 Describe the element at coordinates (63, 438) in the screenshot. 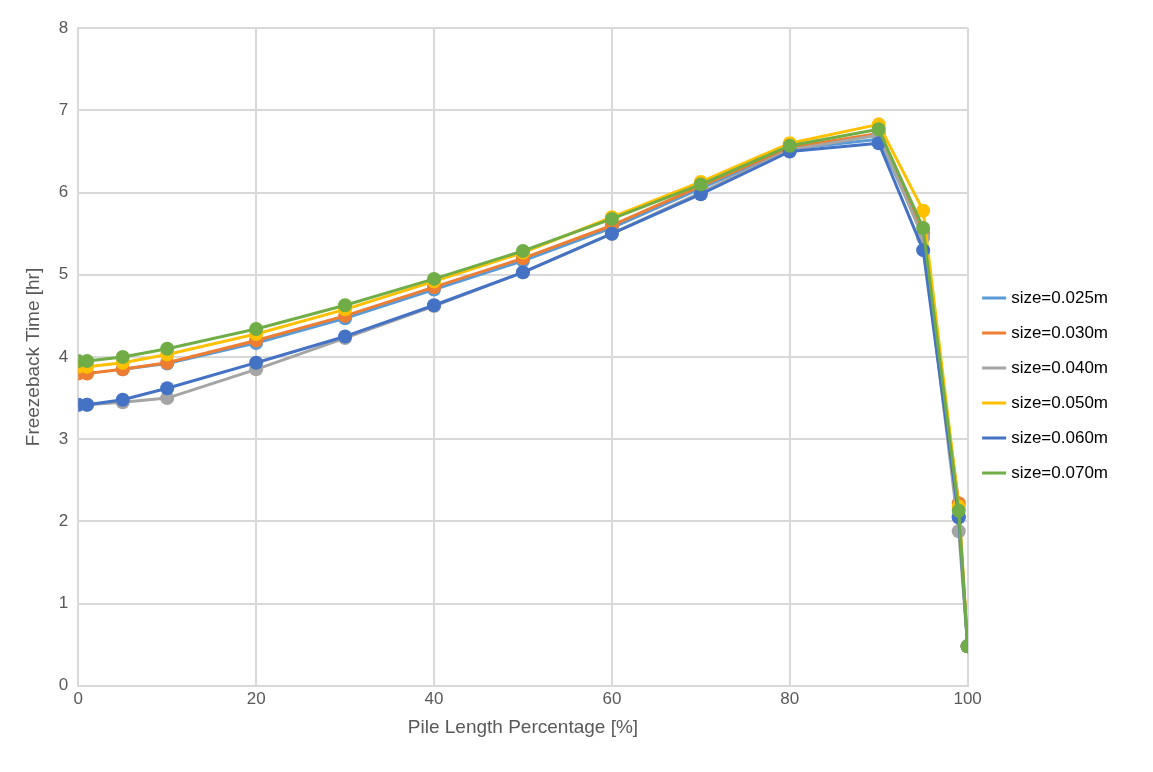

I see `y-tick-label: 3` at that location.